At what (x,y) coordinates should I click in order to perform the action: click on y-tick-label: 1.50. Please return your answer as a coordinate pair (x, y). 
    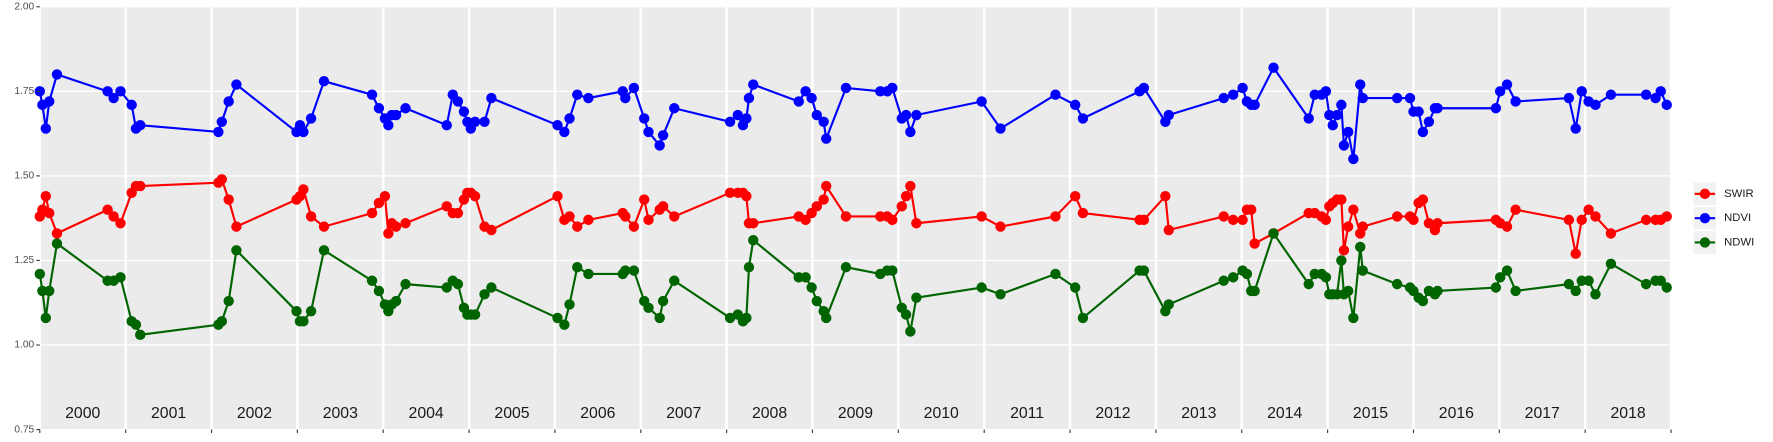
    Looking at the image, I should click on (24, 176).